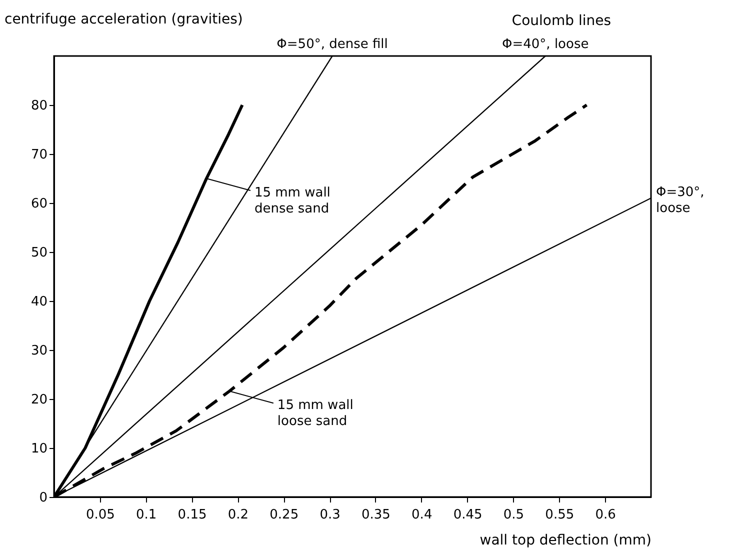  What do you see at coordinates (561, 21) in the screenshot?
I see `text: Coulomb lines` at bounding box center [561, 21].